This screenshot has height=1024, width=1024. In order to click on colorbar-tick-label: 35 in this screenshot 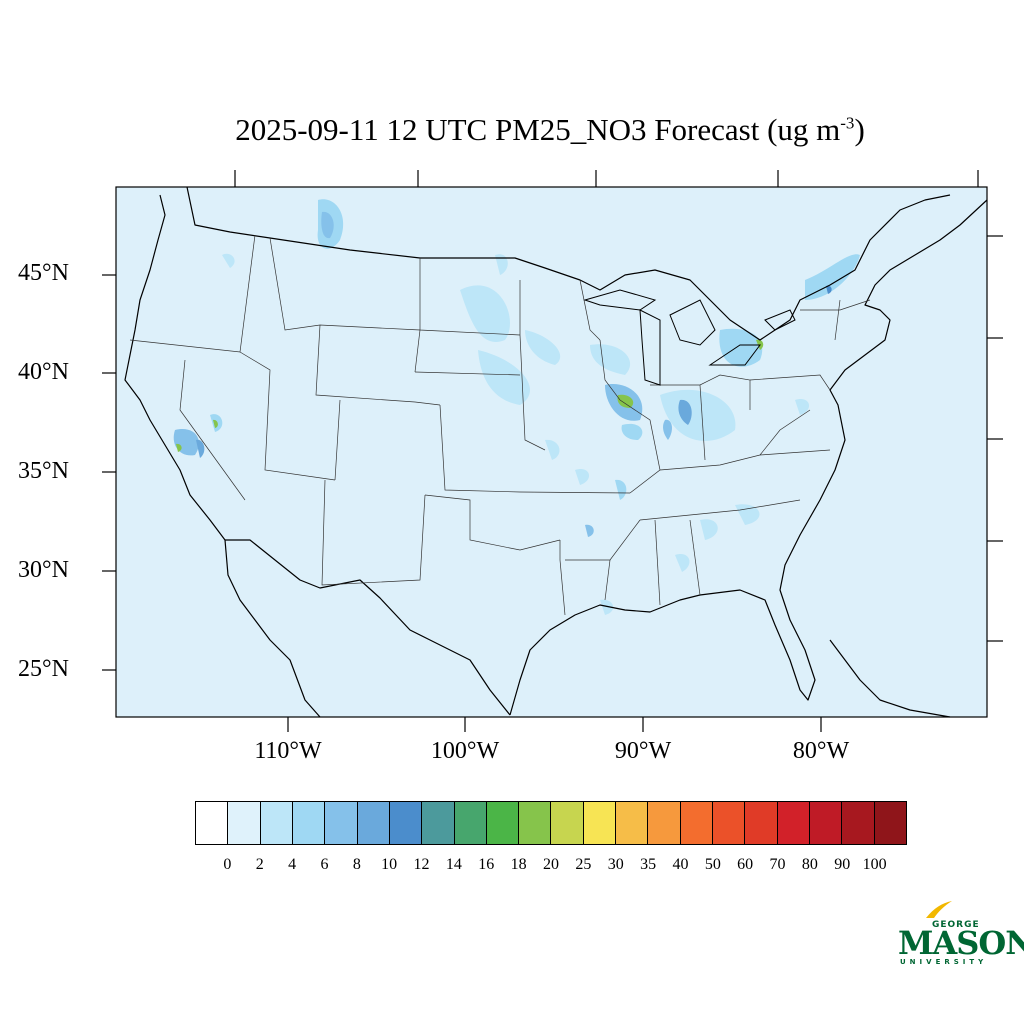, I will do `click(648, 864)`.